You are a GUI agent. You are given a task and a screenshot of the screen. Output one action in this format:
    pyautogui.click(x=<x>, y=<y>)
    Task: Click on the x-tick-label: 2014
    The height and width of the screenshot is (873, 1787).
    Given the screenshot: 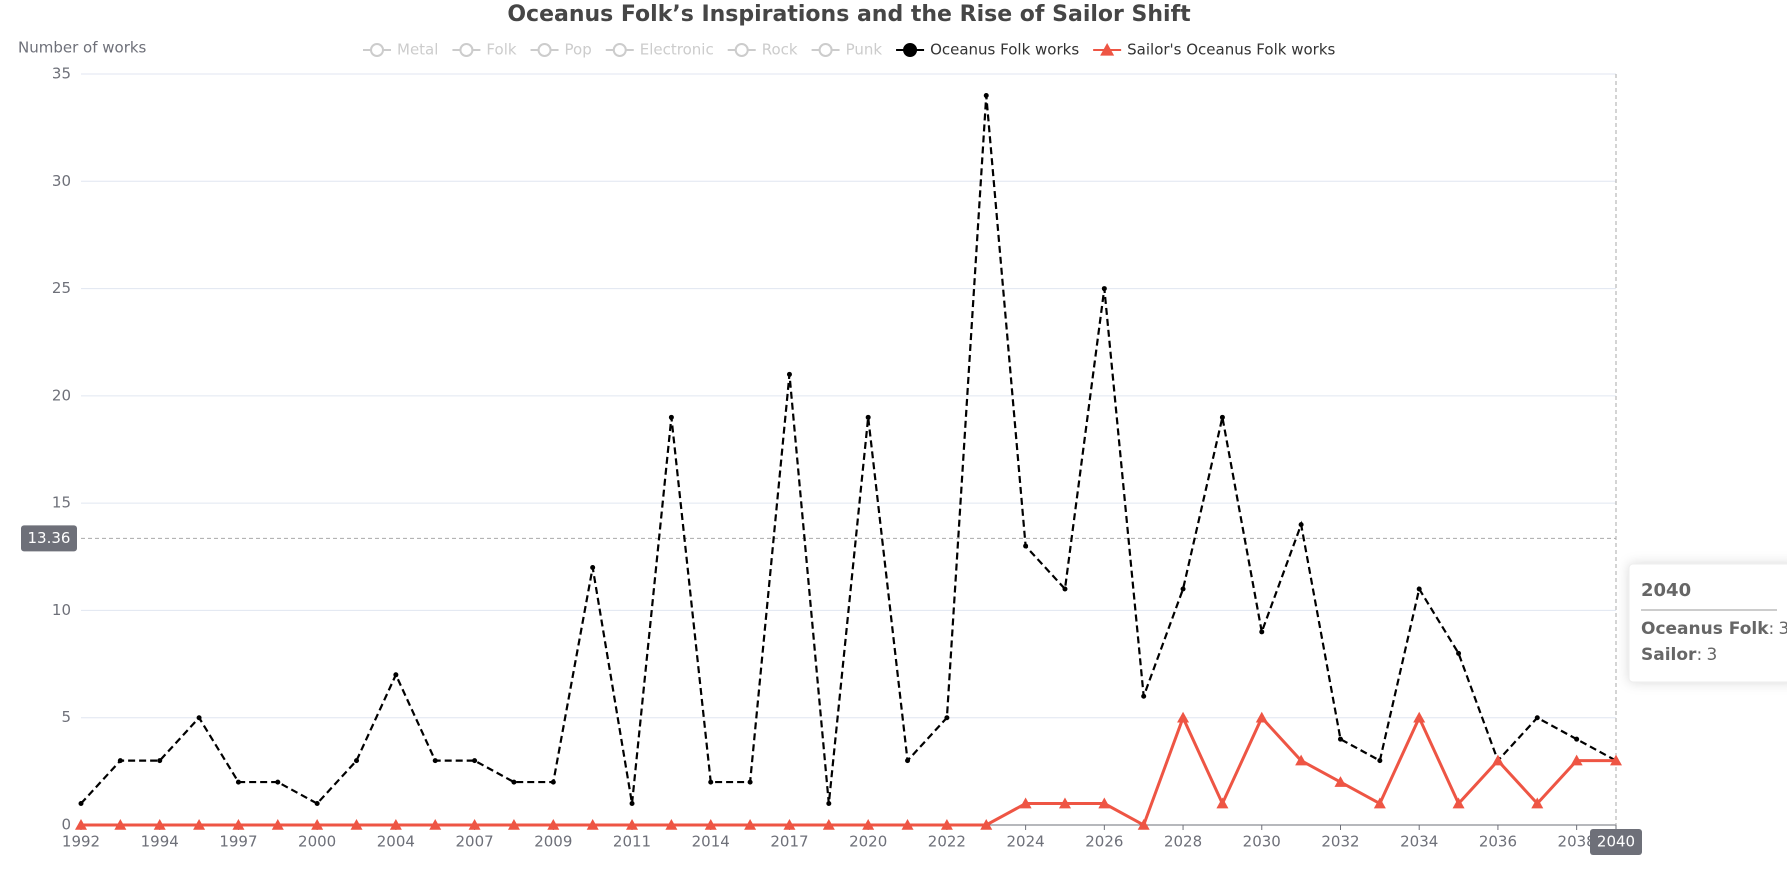 What is the action you would take?
    pyautogui.click(x=711, y=842)
    